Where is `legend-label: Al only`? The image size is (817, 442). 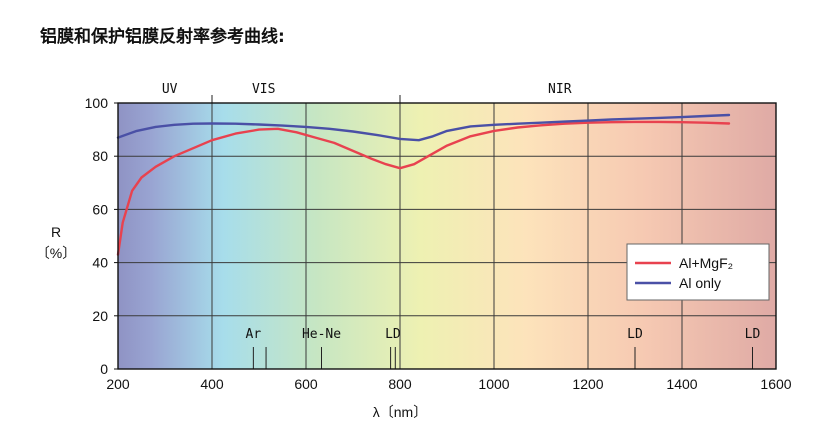
legend-label: Al only is located at coordinates (700, 283).